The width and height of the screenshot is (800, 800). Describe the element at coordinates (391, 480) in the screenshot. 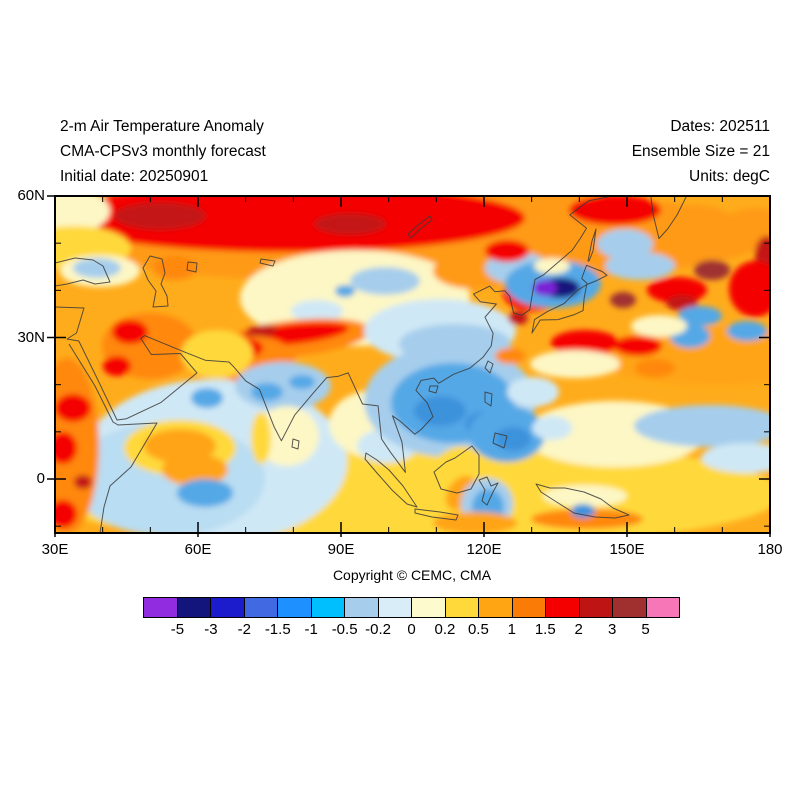

I see `coastline-sumatra` at that location.